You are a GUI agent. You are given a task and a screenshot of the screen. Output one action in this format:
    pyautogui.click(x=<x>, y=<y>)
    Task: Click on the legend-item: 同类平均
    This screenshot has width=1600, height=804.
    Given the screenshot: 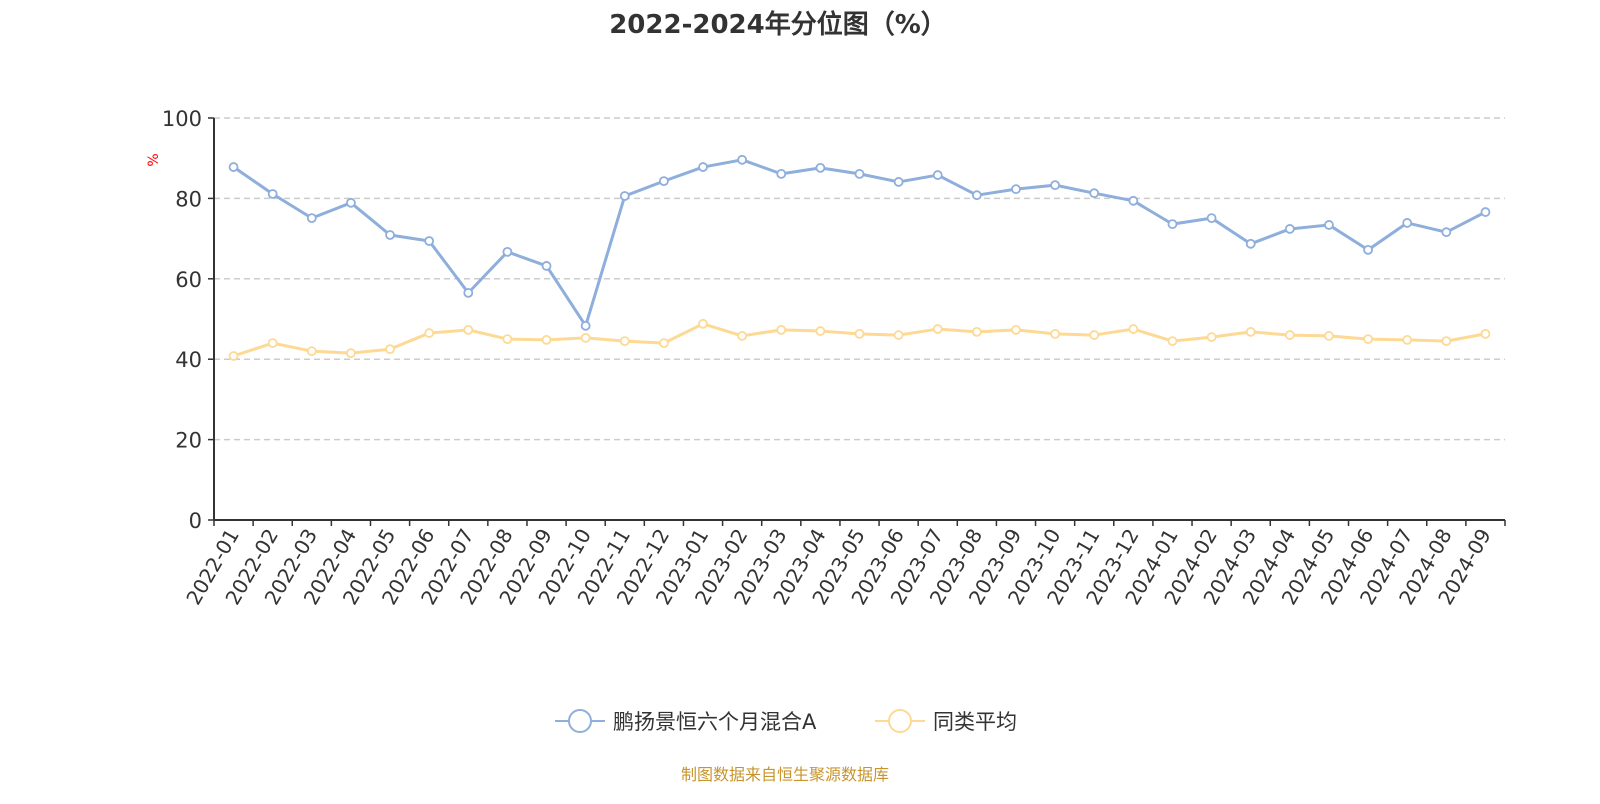 What is the action you would take?
    pyautogui.click(x=946, y=721)
    